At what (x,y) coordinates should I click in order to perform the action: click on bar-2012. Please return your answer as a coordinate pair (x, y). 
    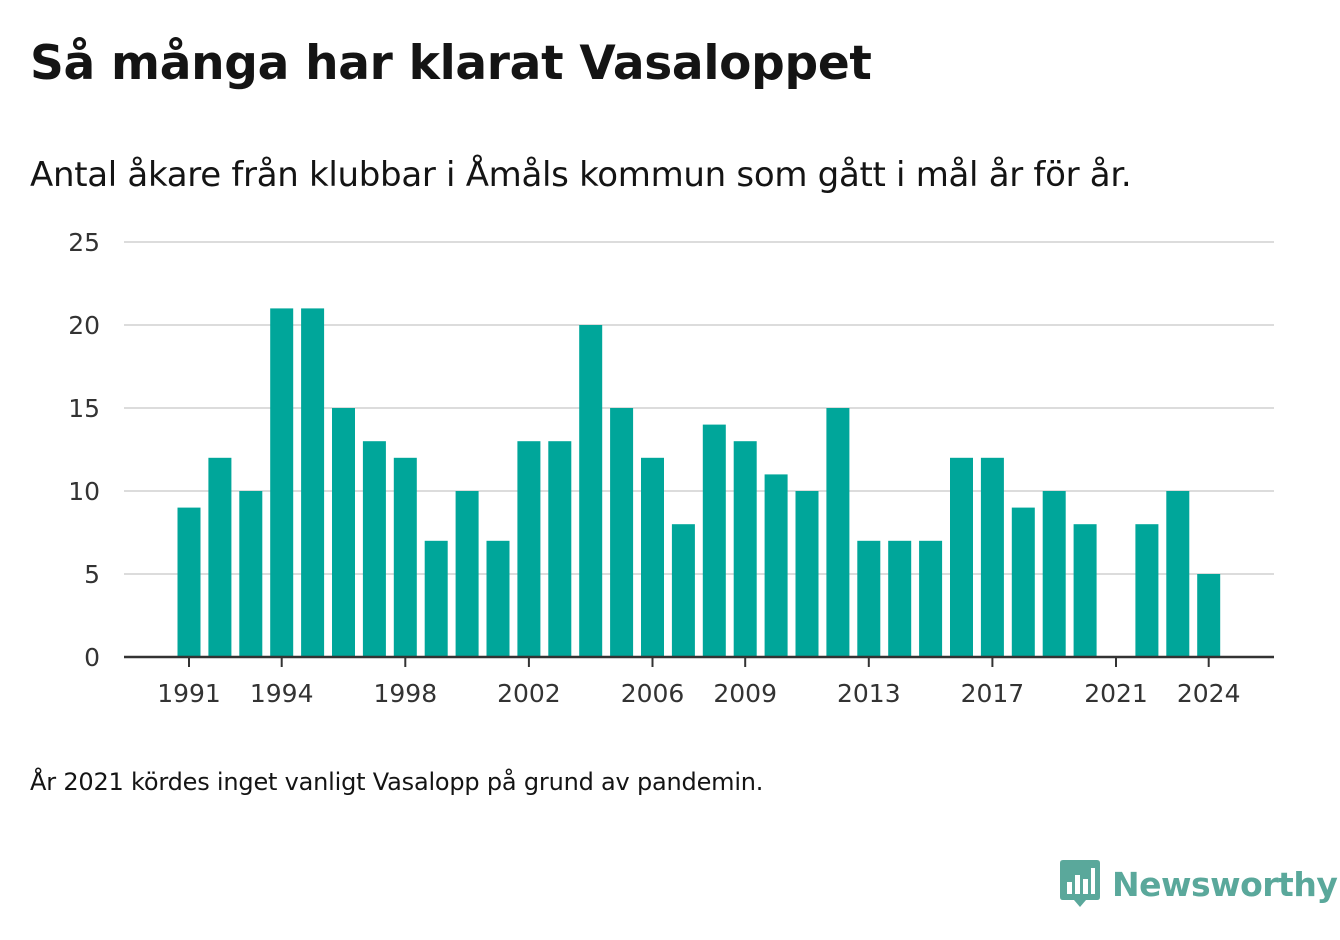
    Looking at the image, I should click on (838, 532).